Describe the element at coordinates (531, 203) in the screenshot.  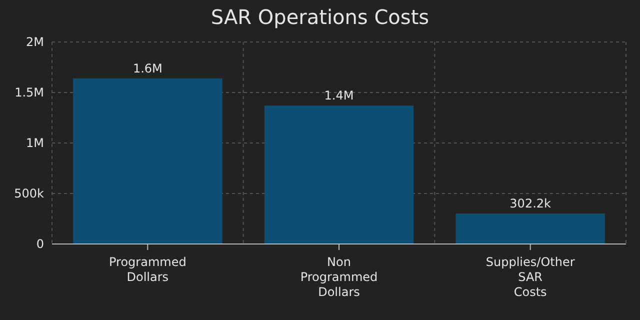
I see `data-label: 302.2k` at that location.